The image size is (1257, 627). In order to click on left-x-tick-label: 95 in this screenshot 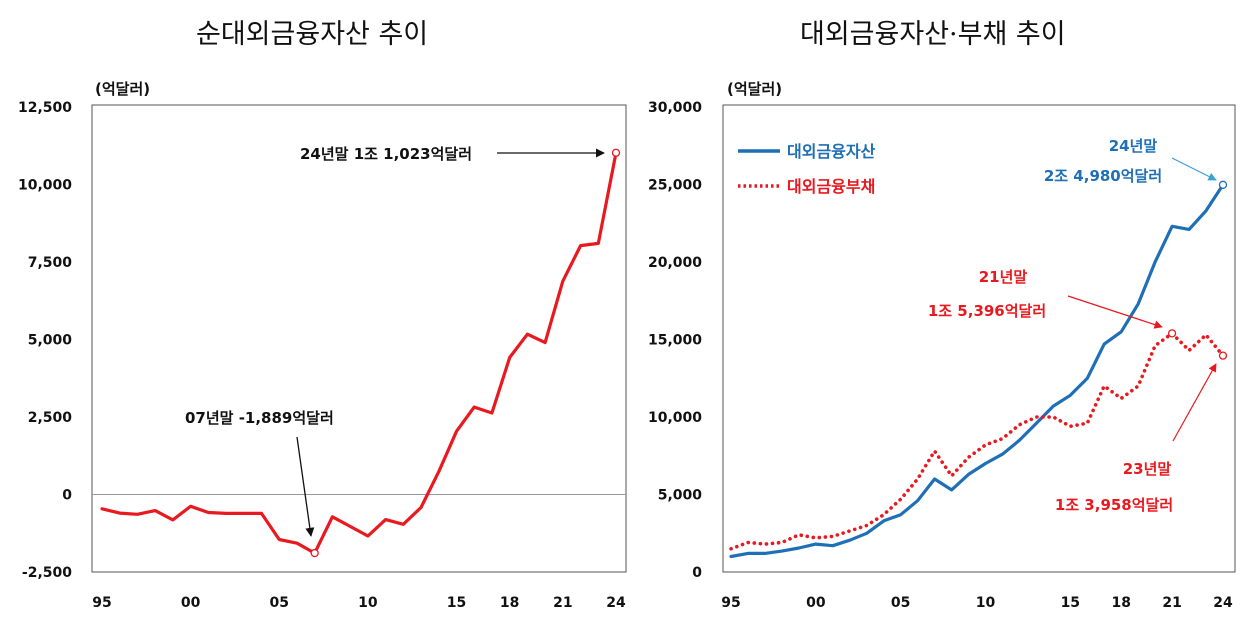, I will do `click(101, 603)`.